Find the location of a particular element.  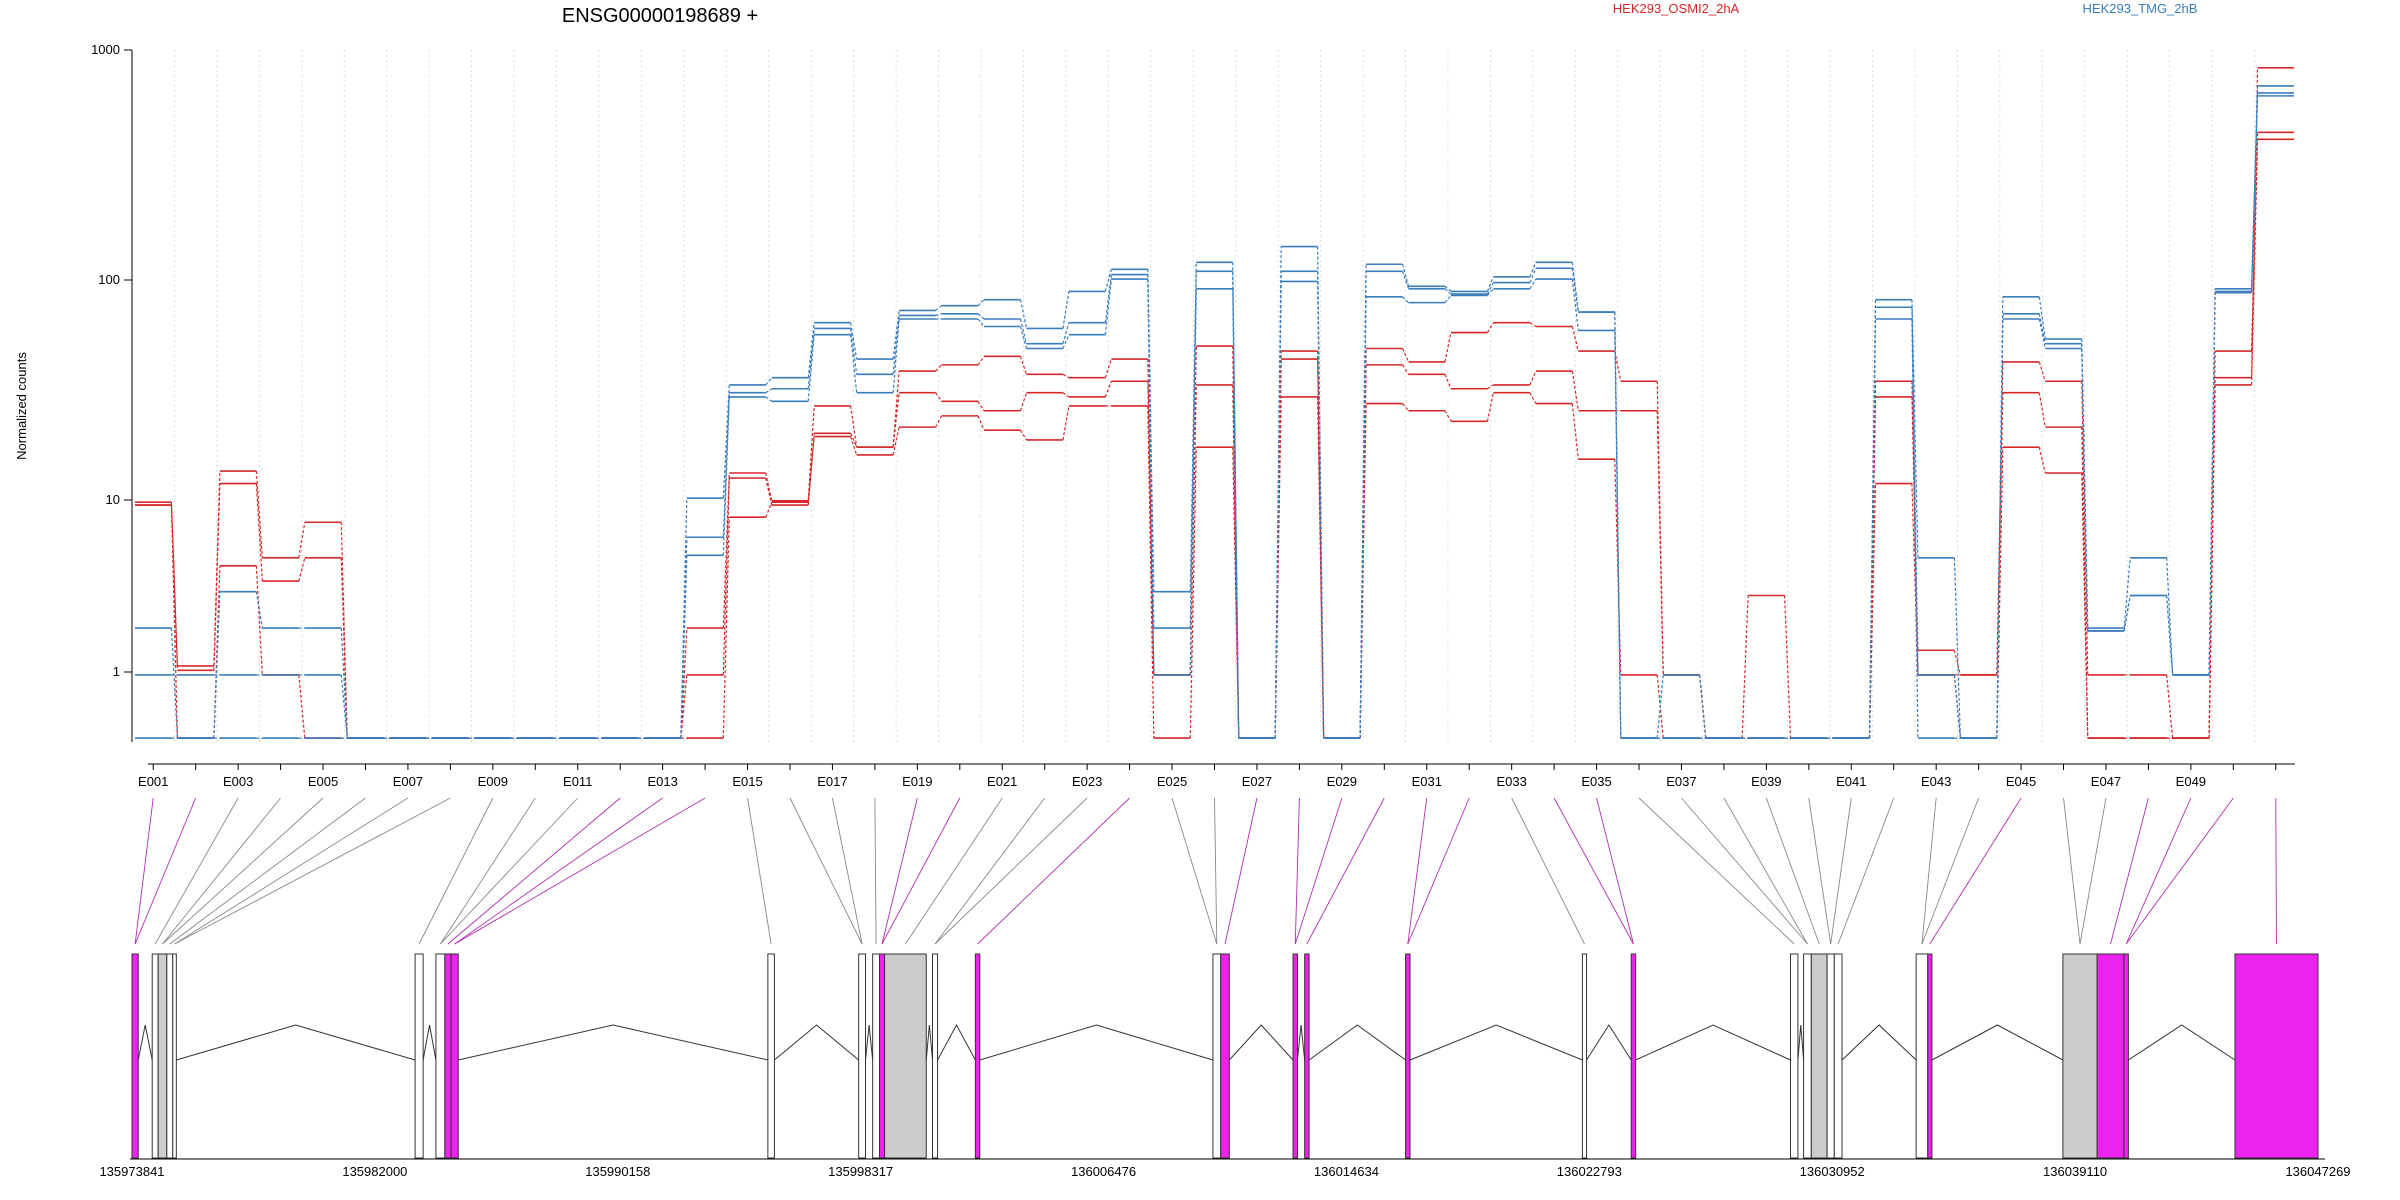

genomic-coordinate-label: 136030952 is located at coordinates (1832, 1171).